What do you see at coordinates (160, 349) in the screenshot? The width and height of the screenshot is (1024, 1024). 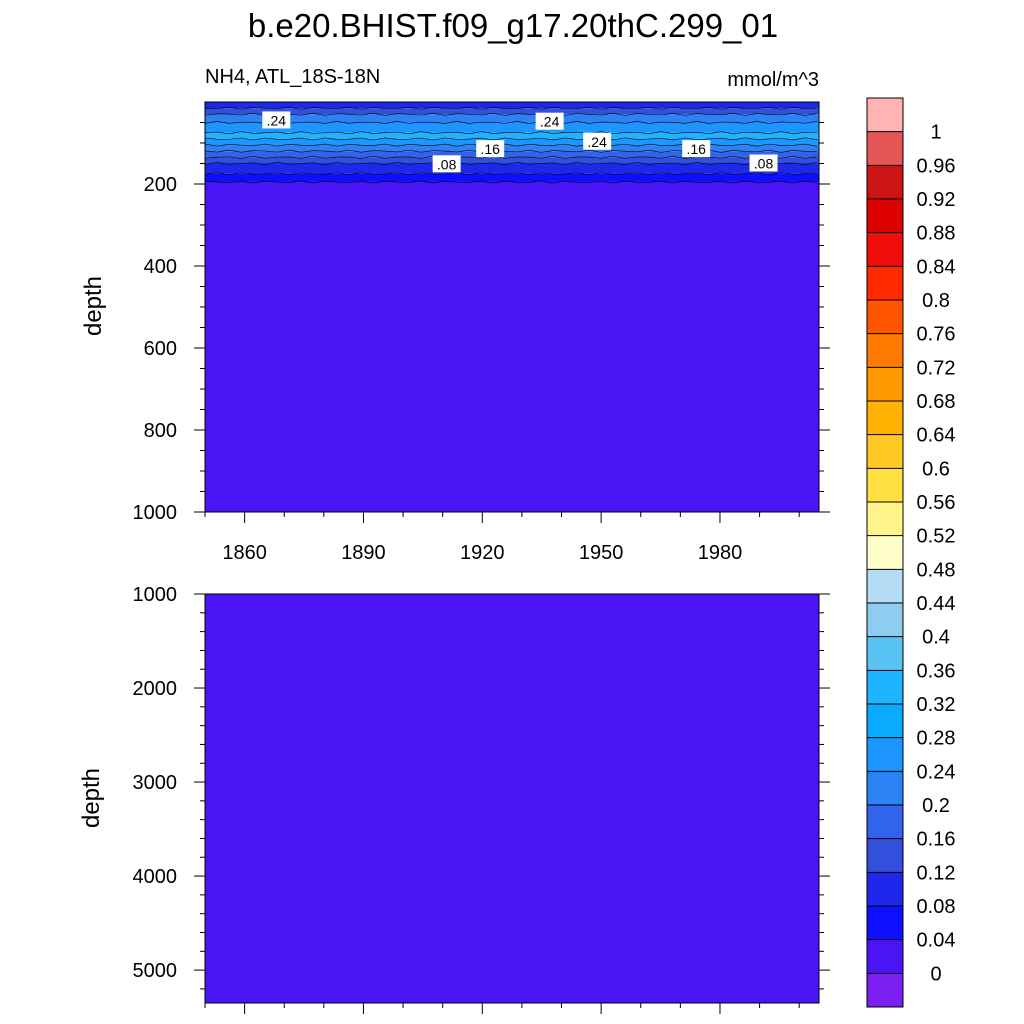 I see `y-tick-label: 600` at bounding box center [160, 349].